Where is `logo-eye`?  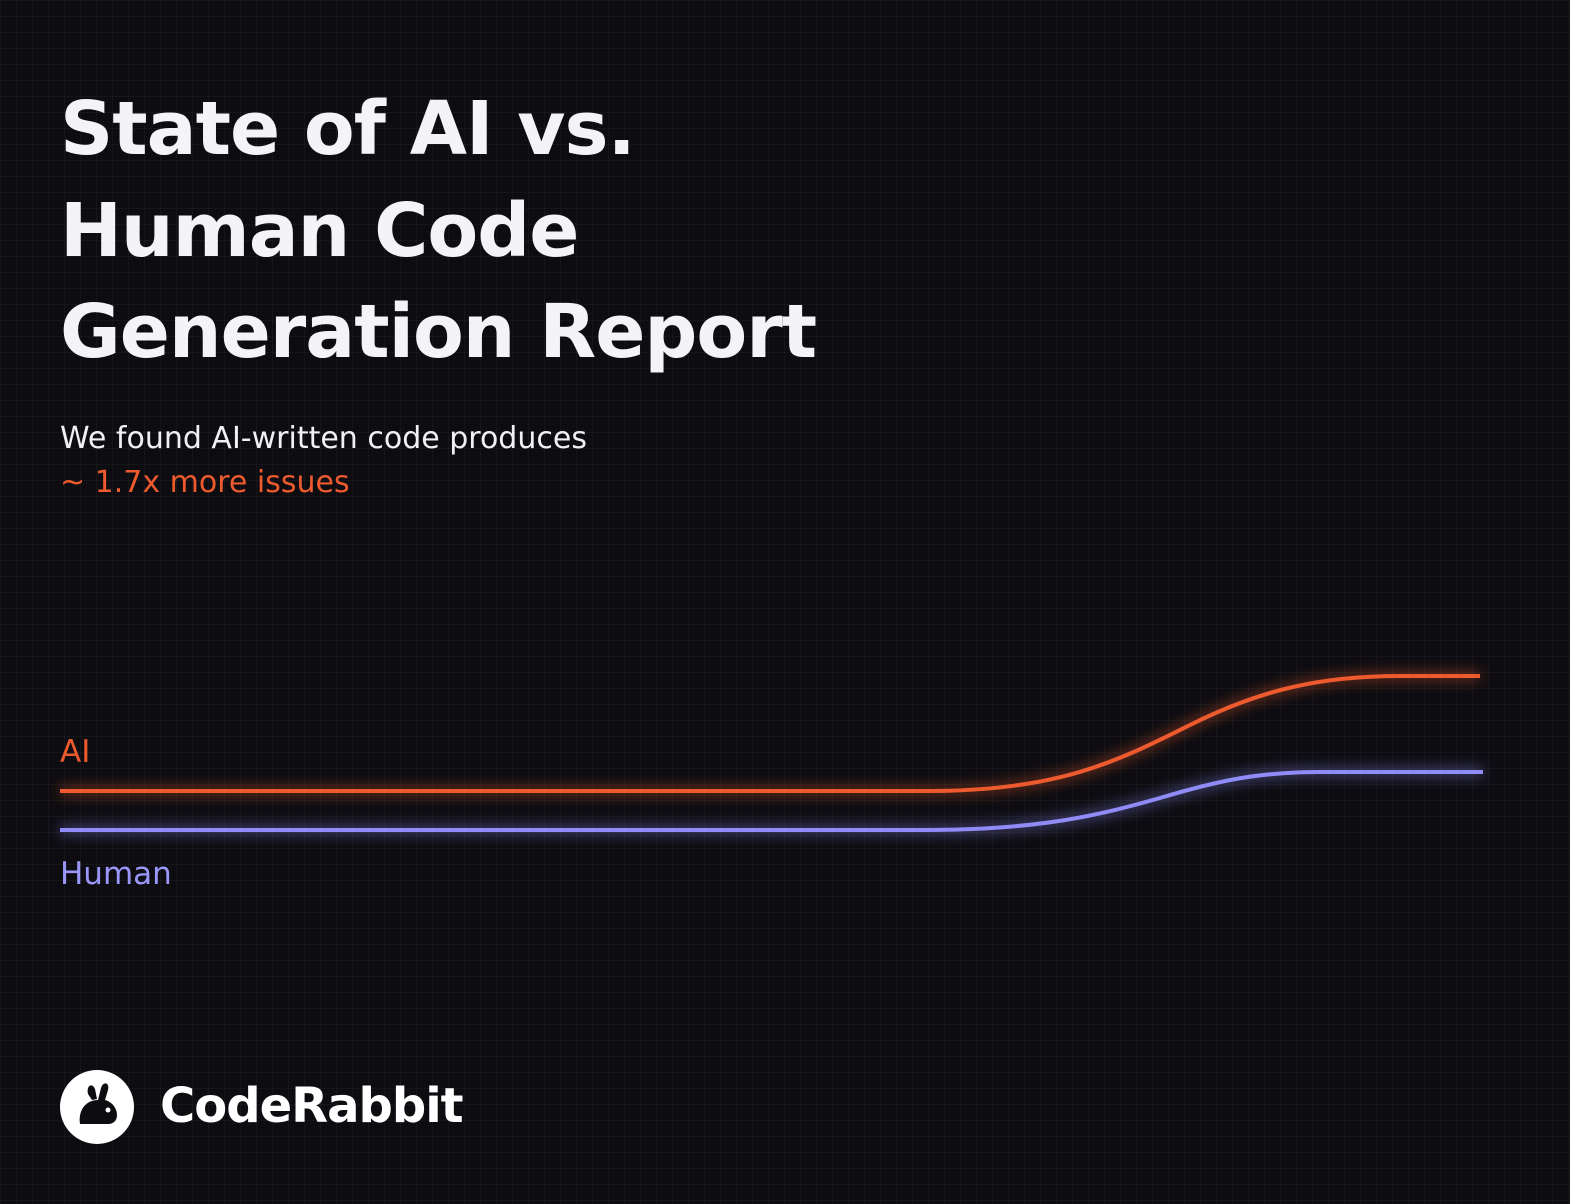 logo-eye is located at coordinates (108, 1110).